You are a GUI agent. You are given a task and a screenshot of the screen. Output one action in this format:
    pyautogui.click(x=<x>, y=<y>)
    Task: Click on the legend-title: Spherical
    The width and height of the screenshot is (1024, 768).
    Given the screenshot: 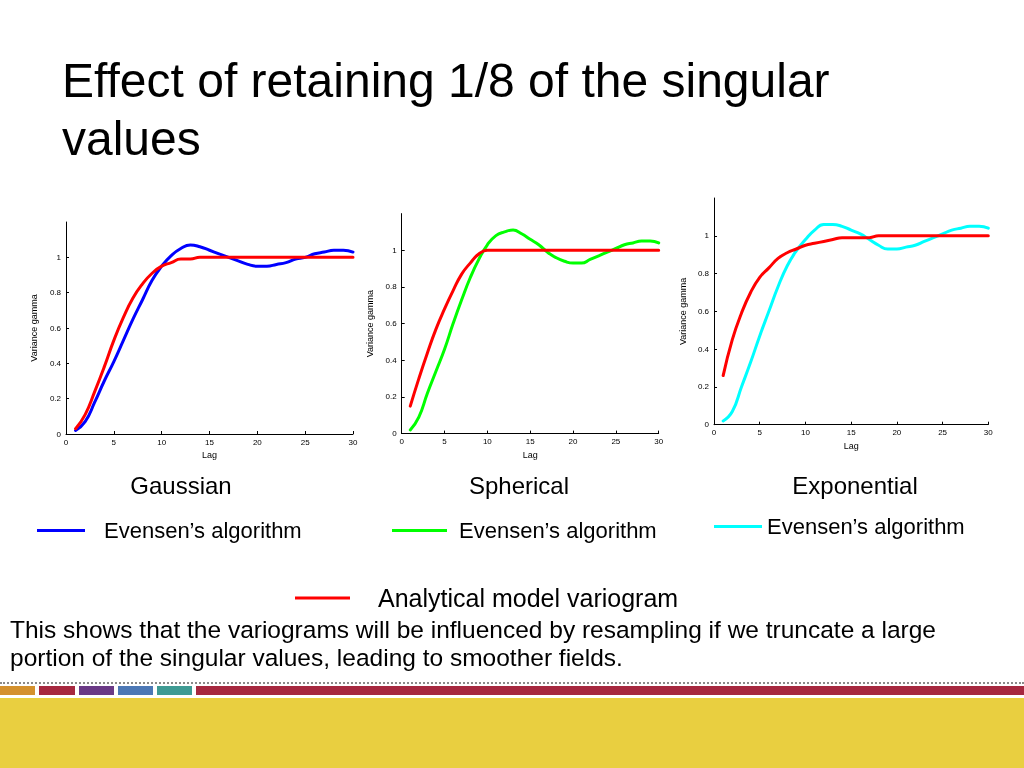 What is the action you would take?
    pyautogui.click(x=519, y=485)
    